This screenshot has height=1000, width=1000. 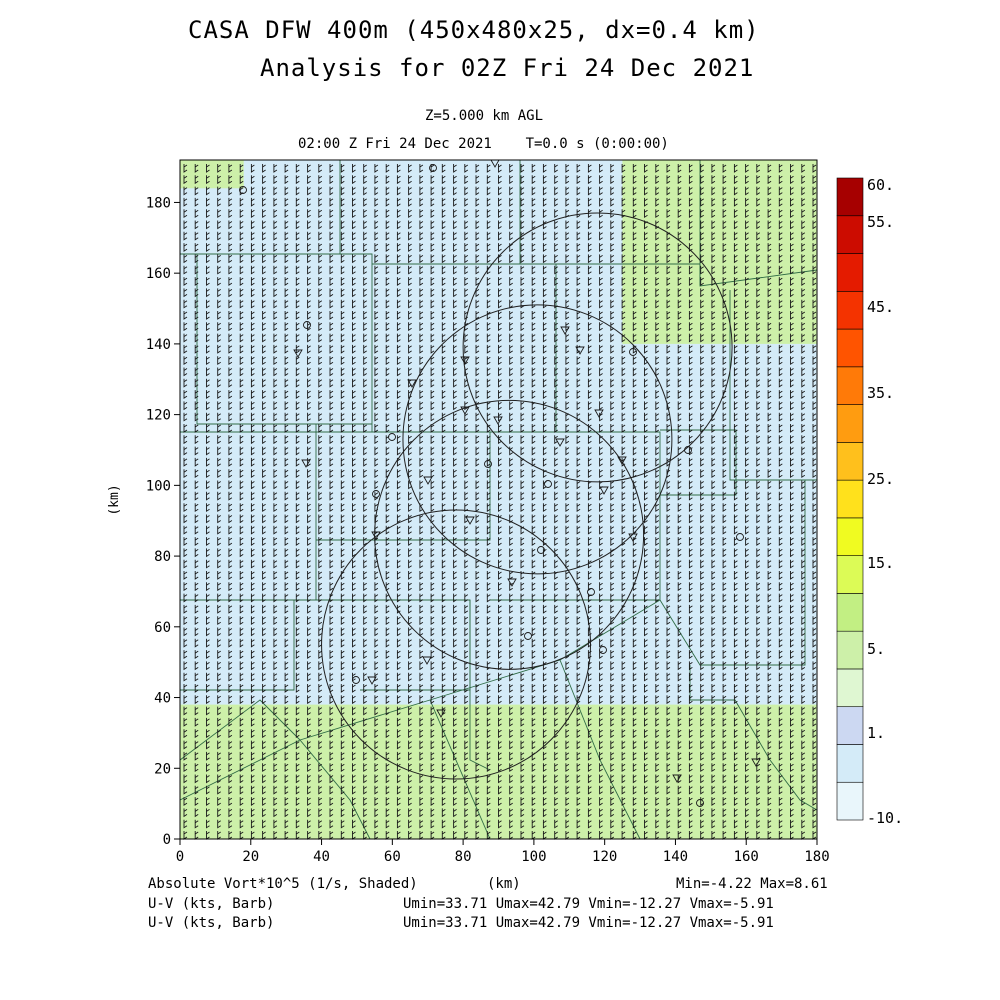 I want to click on colorbar: 60.55.45.35.25.15.5.1.-10., so click(x=869, y=501).